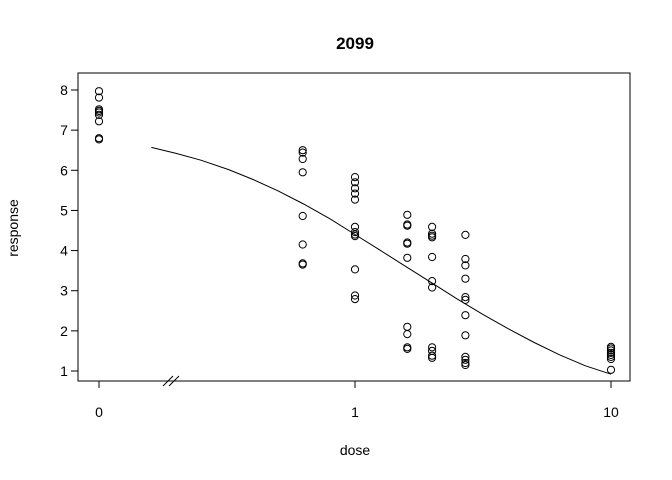  I want to click on x-tick-label: 10, so click(611, 412).